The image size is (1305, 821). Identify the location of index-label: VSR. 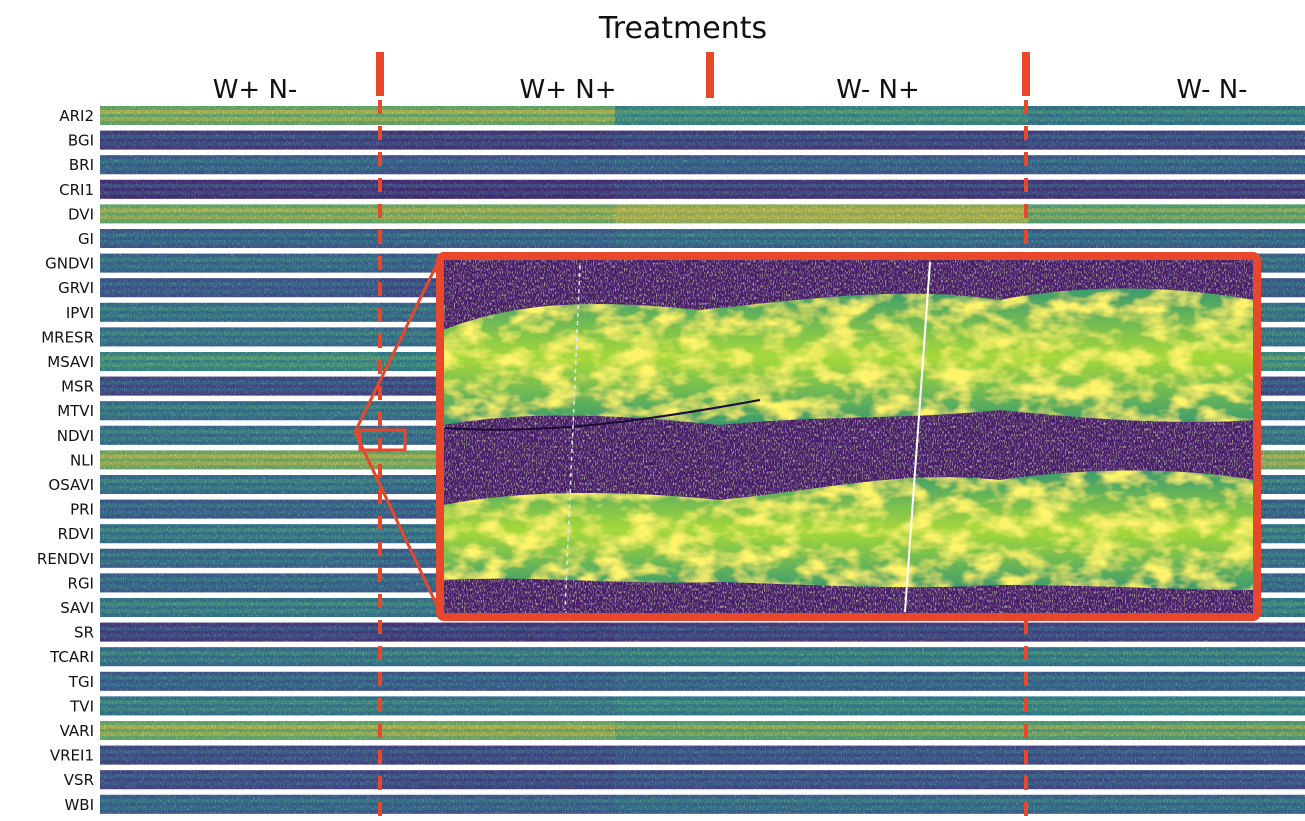
(79, 780).